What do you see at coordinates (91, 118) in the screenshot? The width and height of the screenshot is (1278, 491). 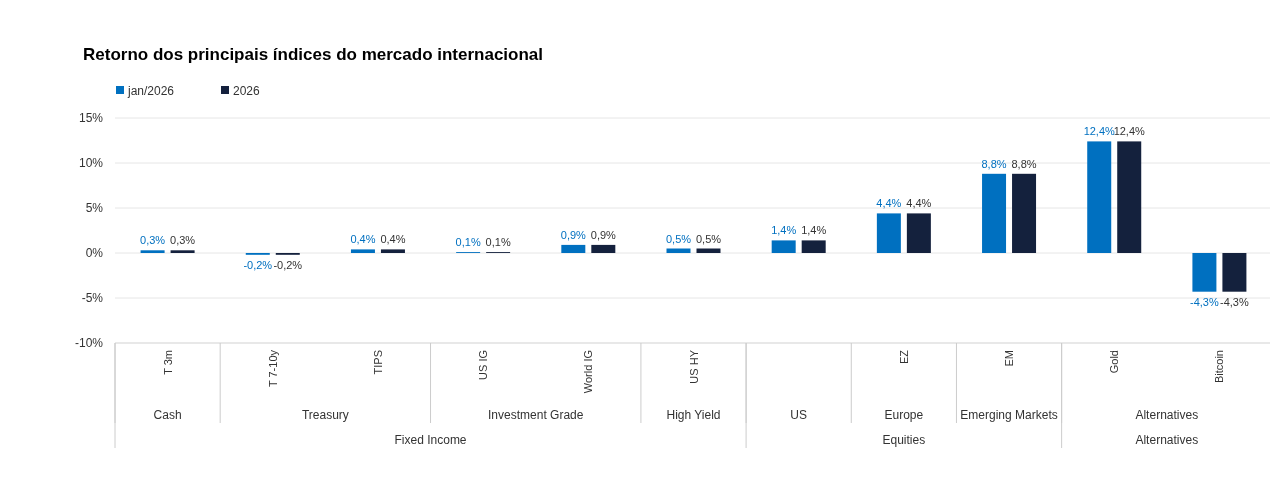 I see `y-tick-label: 15%` at bounding box center [91, 118].